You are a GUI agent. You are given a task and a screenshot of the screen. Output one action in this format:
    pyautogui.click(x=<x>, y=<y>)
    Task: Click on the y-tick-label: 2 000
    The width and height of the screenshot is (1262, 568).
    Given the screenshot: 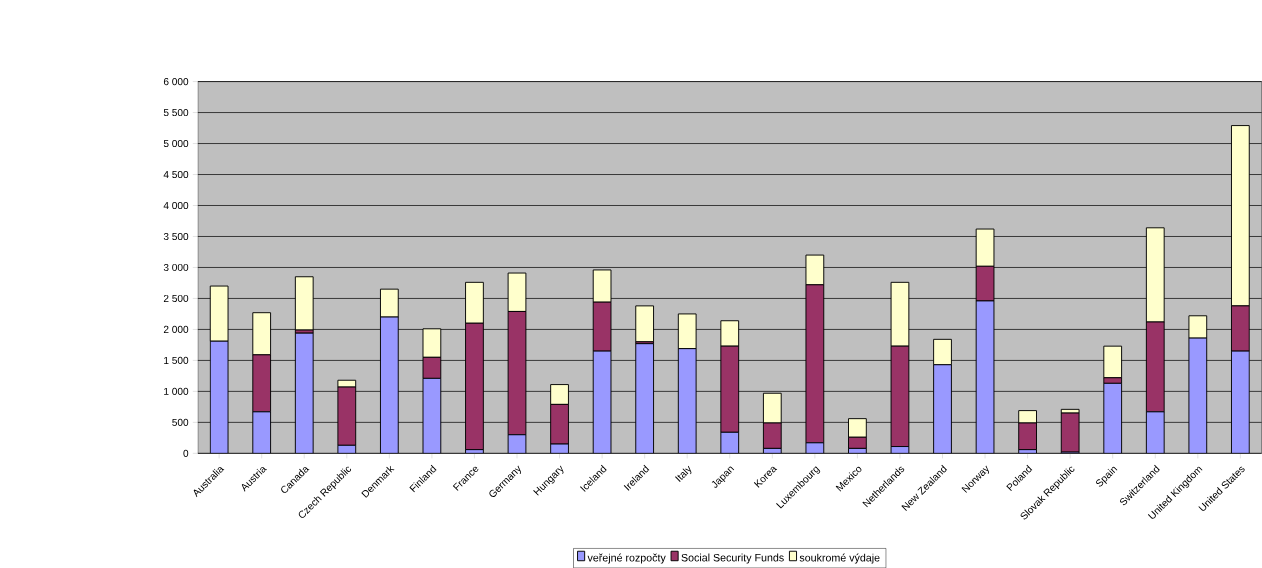 What is the action you would take?
    pyautogui.click(x=176, y=329)
    